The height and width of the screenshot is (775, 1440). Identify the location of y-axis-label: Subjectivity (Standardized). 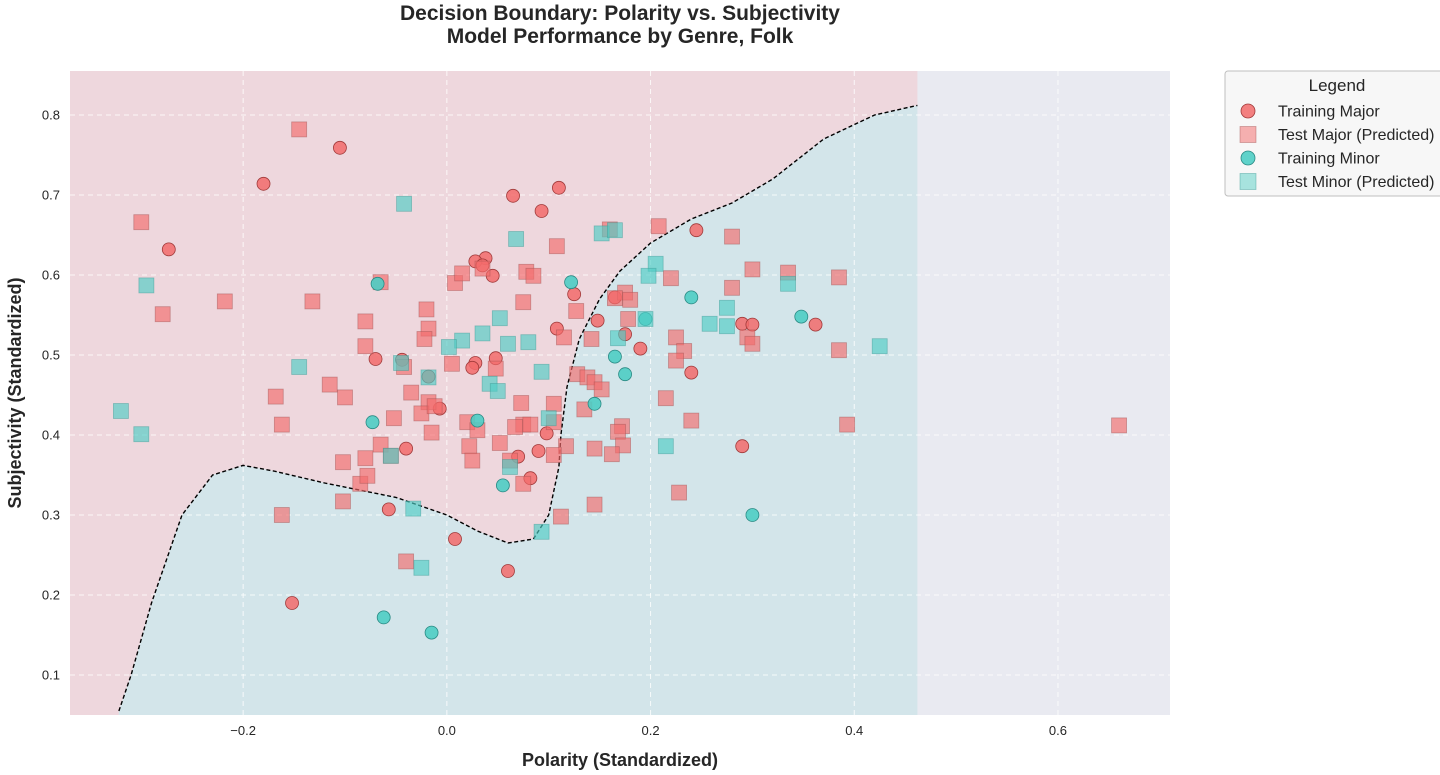
(15, 392).